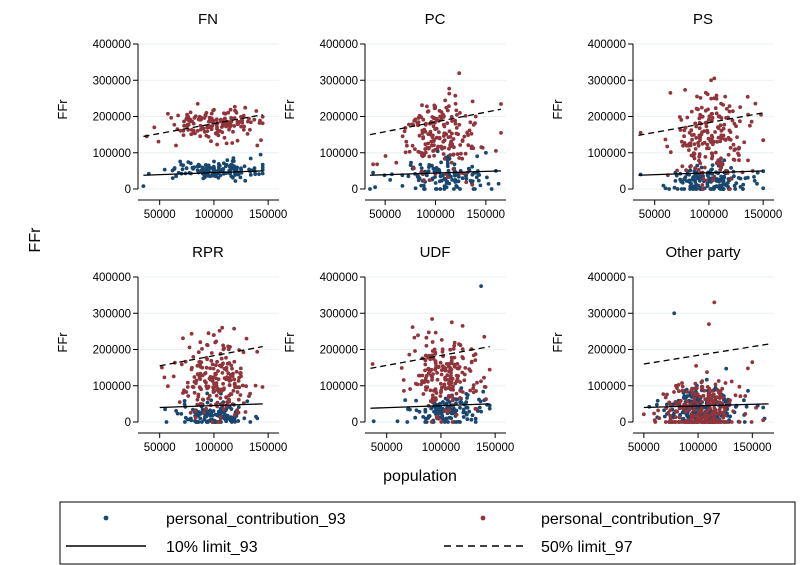 The width and height of the screenshot is (809, 565). I want to click on y-tick-label: 200000, so click(607, 351).